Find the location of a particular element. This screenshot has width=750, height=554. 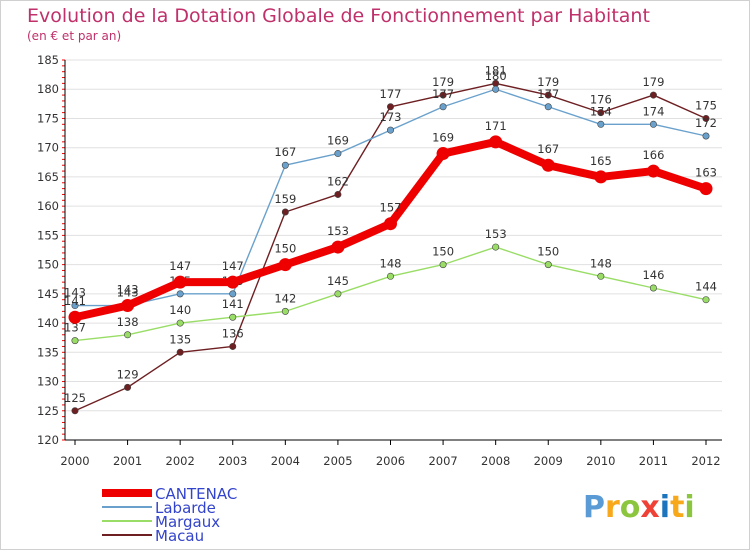

y-tick-label-140: 140 is located at coordinates (48, 323).